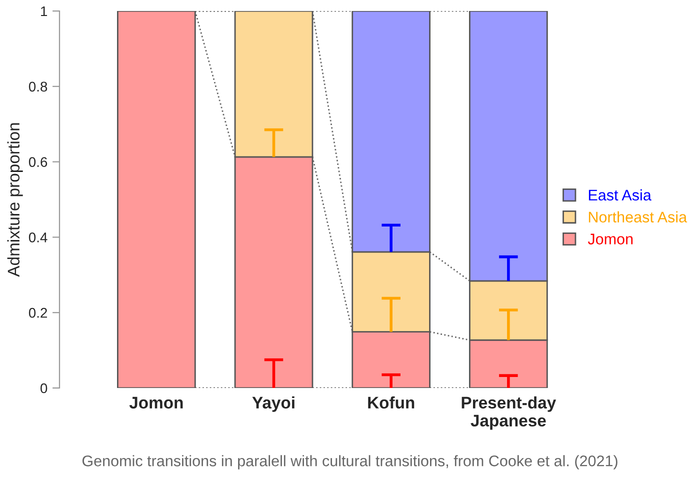 This screenshot has height=479, width=700. Describe the element at coordinates (156, 402) in the screenshot. I see `x-tick-label: Jomon` at that location.